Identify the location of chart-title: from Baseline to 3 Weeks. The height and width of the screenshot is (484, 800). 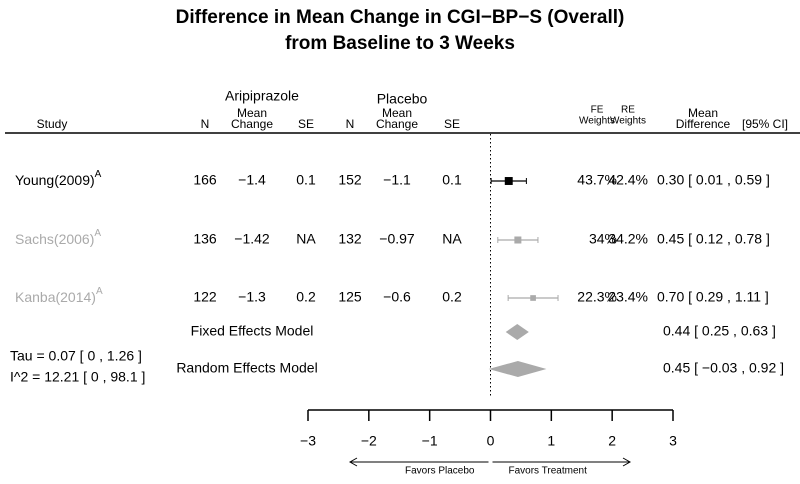
(400, 43).